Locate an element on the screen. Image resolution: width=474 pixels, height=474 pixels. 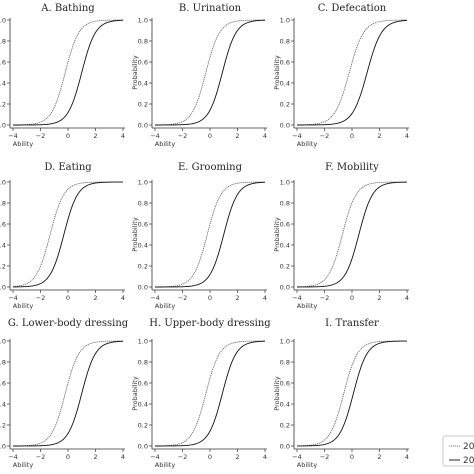
panel-title: A. Bathing is located at coordinates (67, 8).